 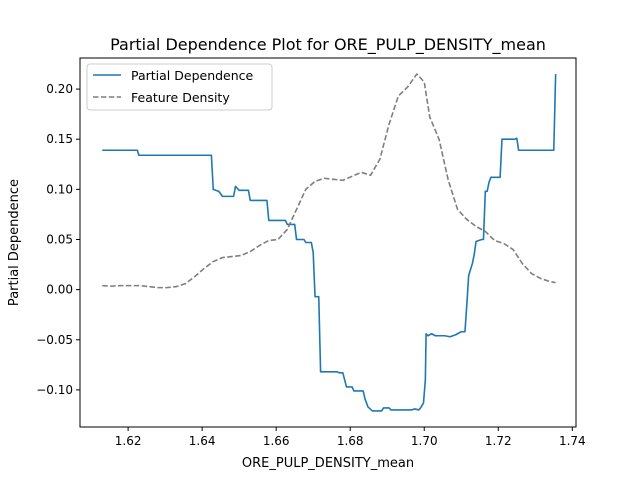 What do you see at coordinates (424, 441) in the screenshot?
I see `x-tick-label: 1.70` at bounding box center [424, 441].